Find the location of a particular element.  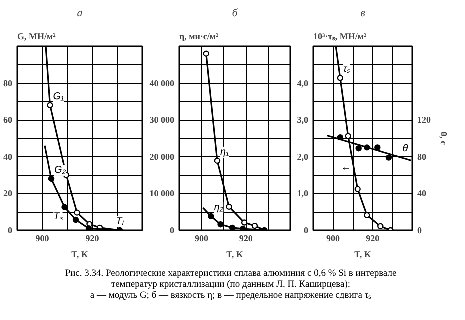

y-tick-label: 3,0 is located at coordinates (303, 120).